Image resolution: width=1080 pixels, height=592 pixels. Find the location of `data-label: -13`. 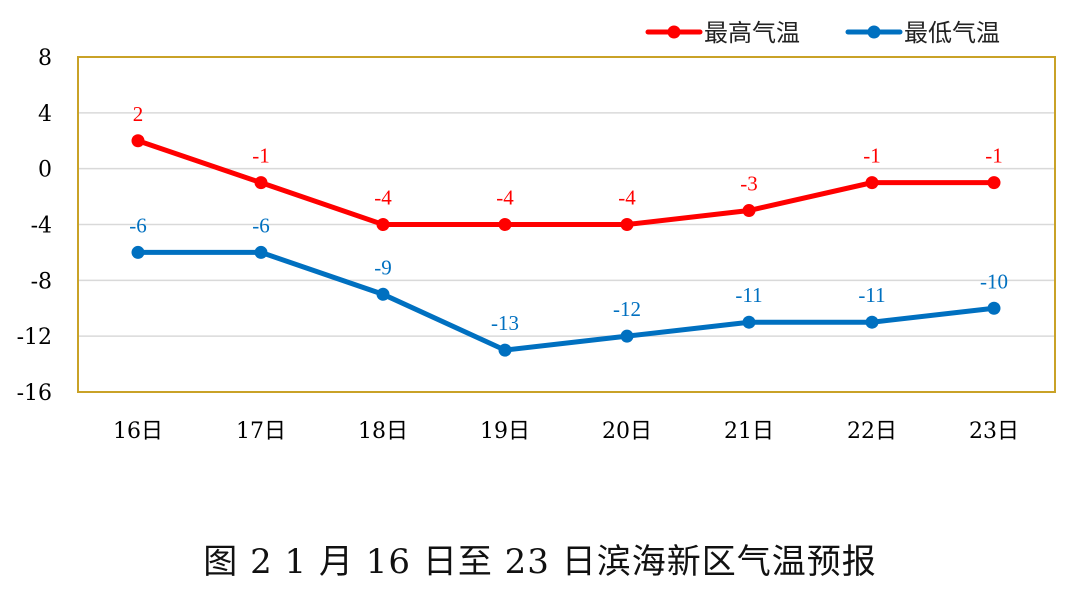

data-label: -13 is located at coordinates (505, 323).